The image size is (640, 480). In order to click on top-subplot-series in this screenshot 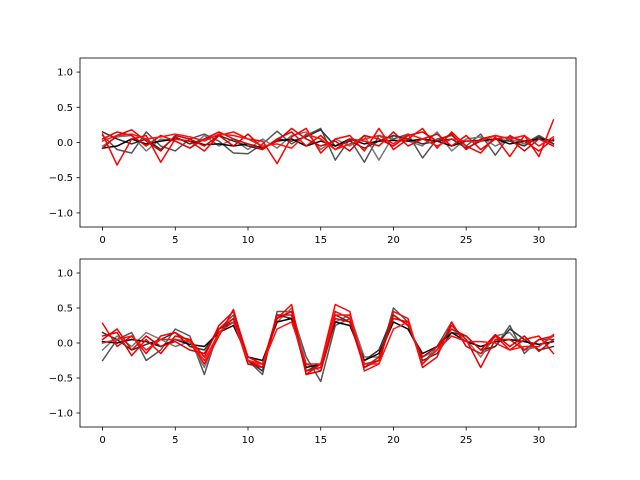, I will do `click(328, 142)`.